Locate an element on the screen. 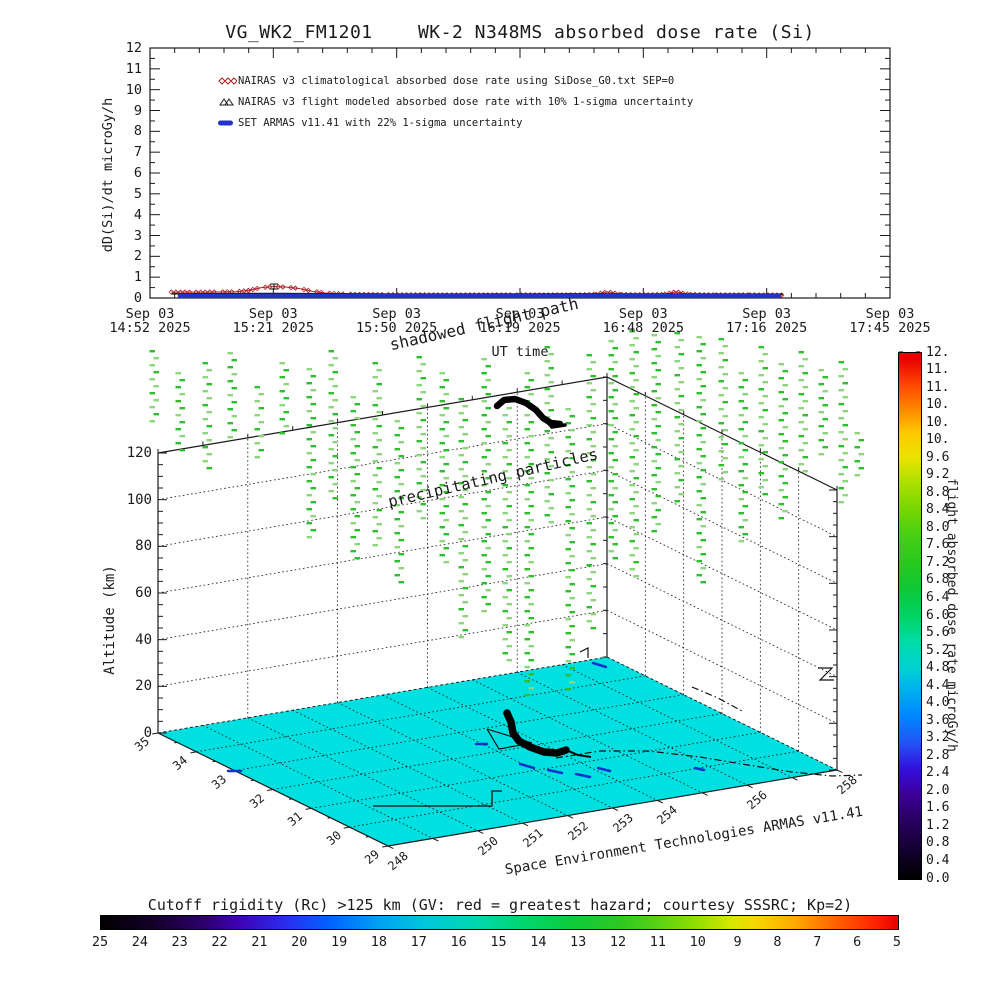 The height and width of the screenshot is (1000, 1000). x-tick-label: Sep 03 16:48 2025 is located at coordinates (643, 321).